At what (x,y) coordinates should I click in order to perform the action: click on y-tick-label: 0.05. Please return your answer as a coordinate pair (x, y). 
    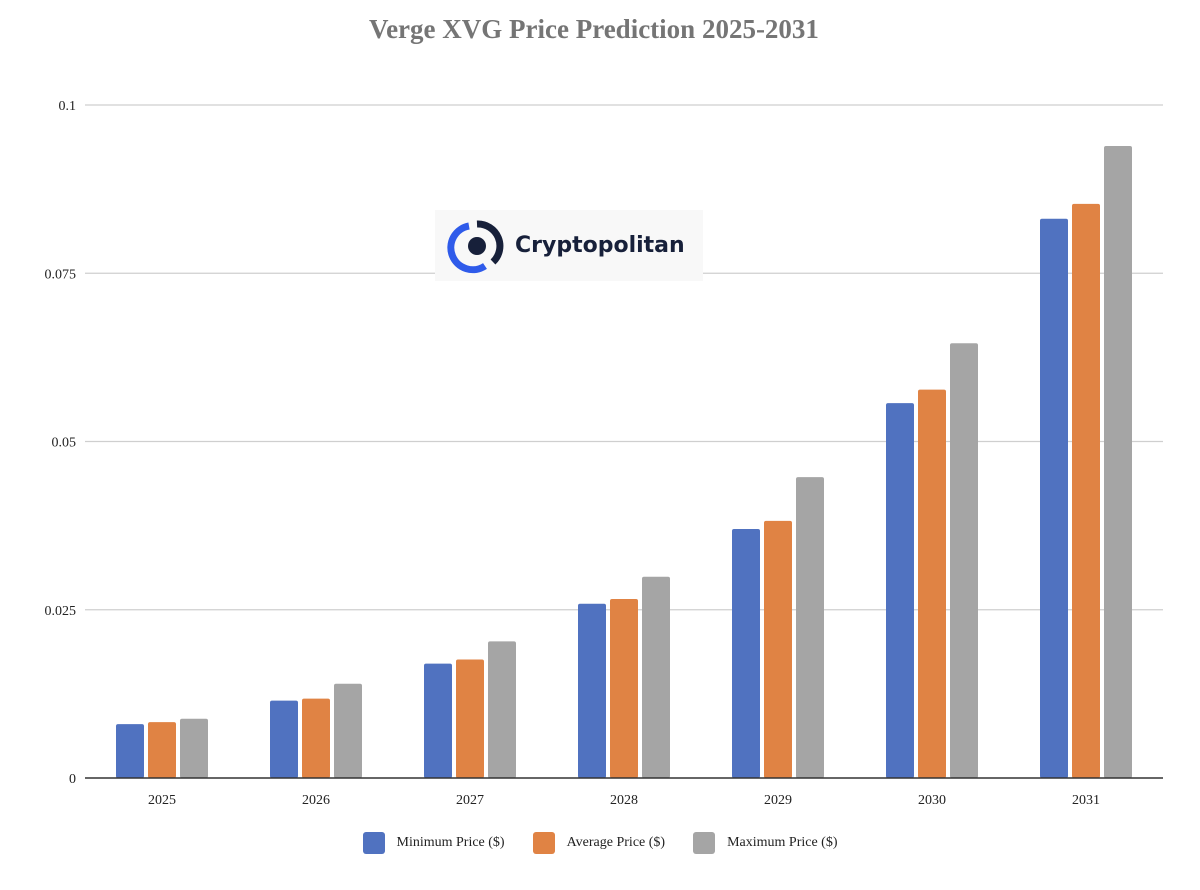
    Looking at the image, I should click on (64, 443).